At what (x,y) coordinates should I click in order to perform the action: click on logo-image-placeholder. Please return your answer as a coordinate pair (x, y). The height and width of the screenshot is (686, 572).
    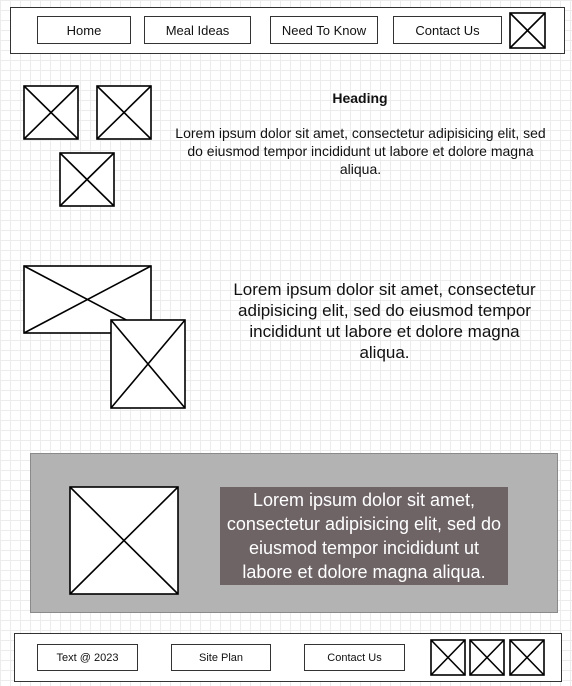
    Looking at the image, I should click on (527, 30).